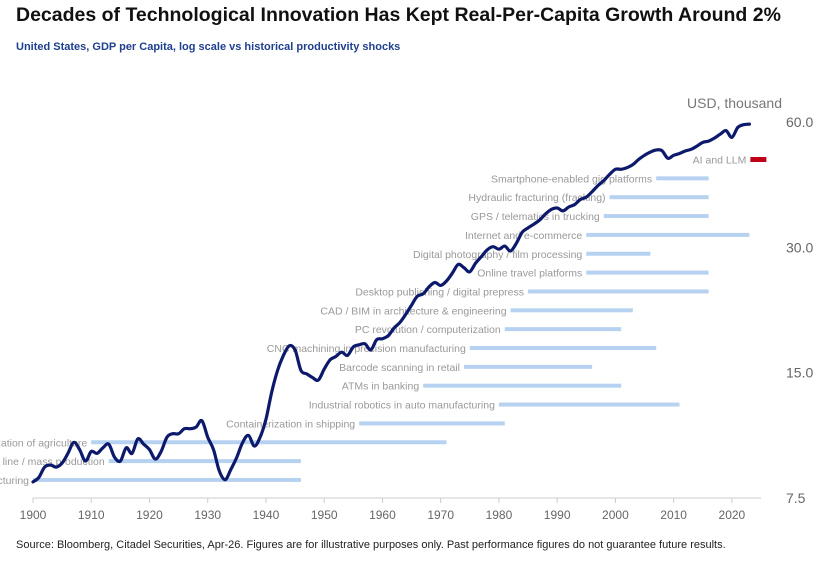 The image size is (840, 561). I want to click on shock-label-hydraulic-fracturing-fracking: Hydraulic fracturing (fracking), so click(536, 198).